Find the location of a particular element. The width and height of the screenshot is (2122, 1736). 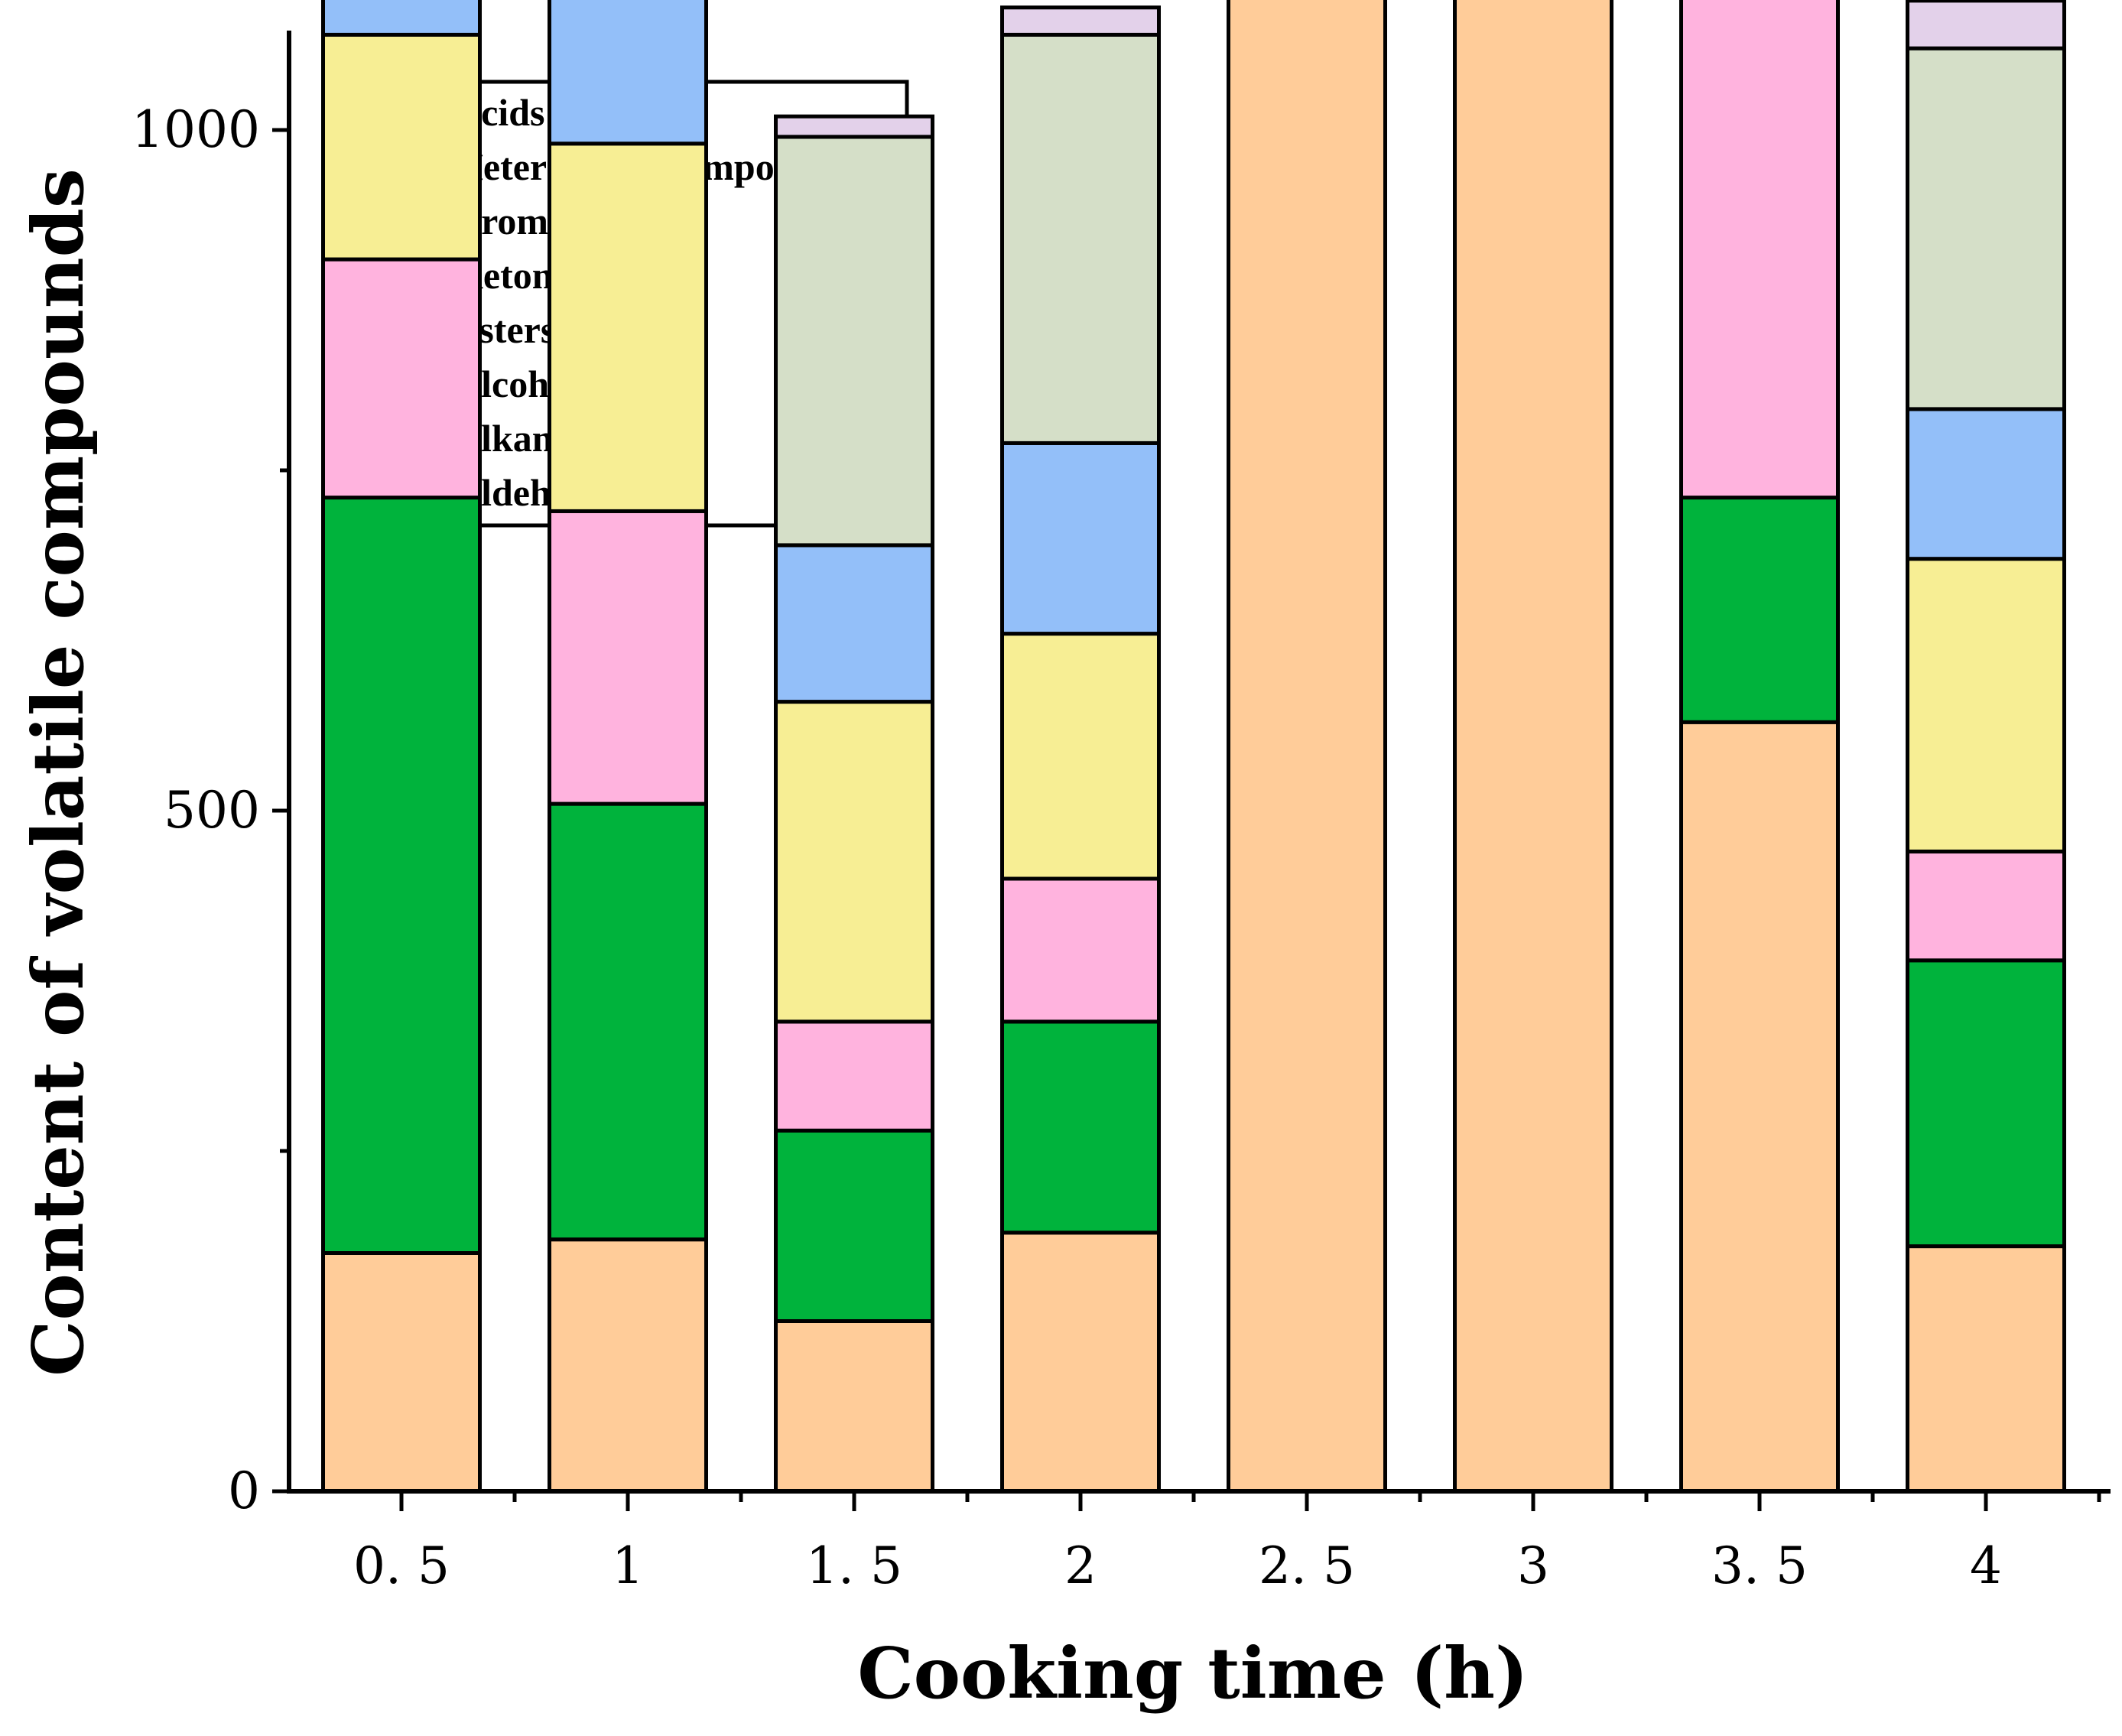

x-tick-label: 3. 5 is located at coordinates (1759, 1565).